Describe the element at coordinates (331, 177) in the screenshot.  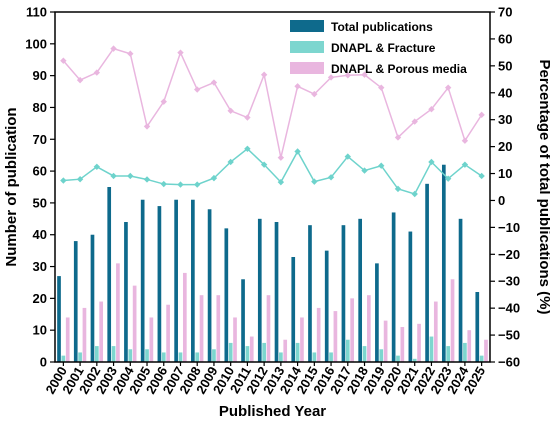
I see `point-dnapl-fracture-2016` at that location.